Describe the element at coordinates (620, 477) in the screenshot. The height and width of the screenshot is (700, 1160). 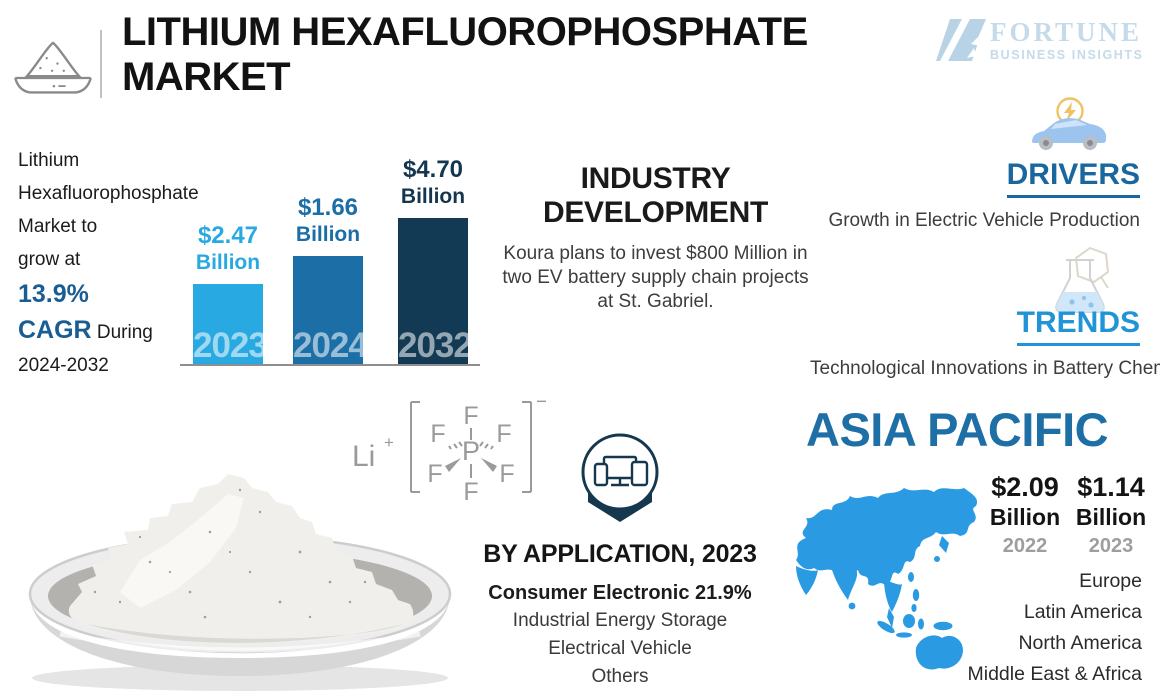
I see `devices-badge-icon` at that location.